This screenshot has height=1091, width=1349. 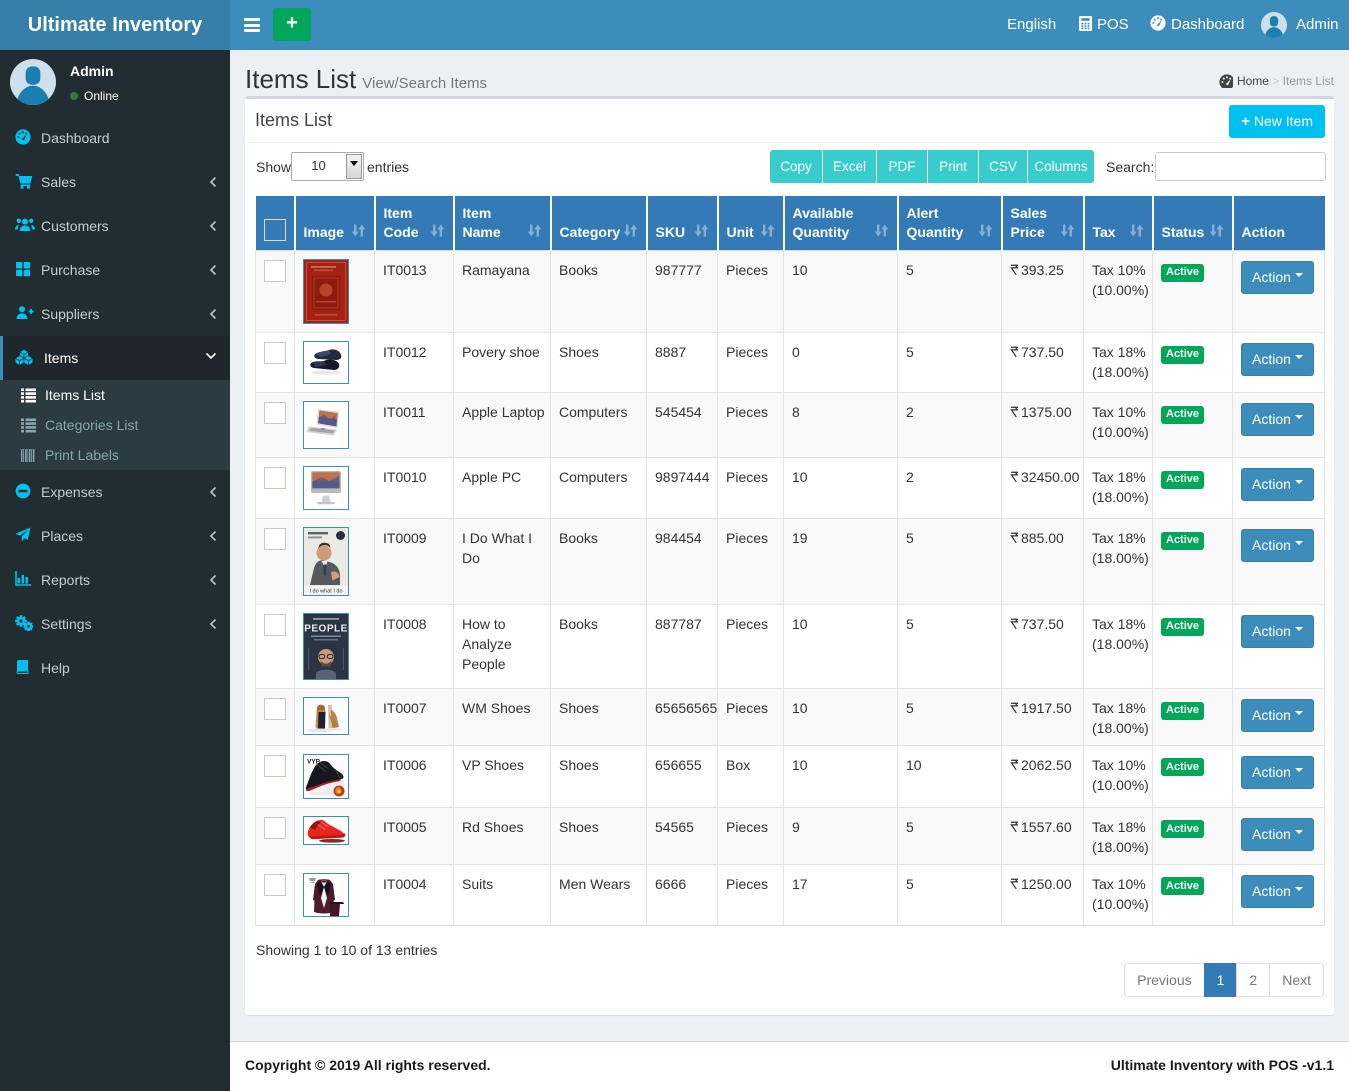 What do you see at coordinates (314, 761) in the screenshot?
I see `svg-text: VYP` at bounding box center [314, 761].